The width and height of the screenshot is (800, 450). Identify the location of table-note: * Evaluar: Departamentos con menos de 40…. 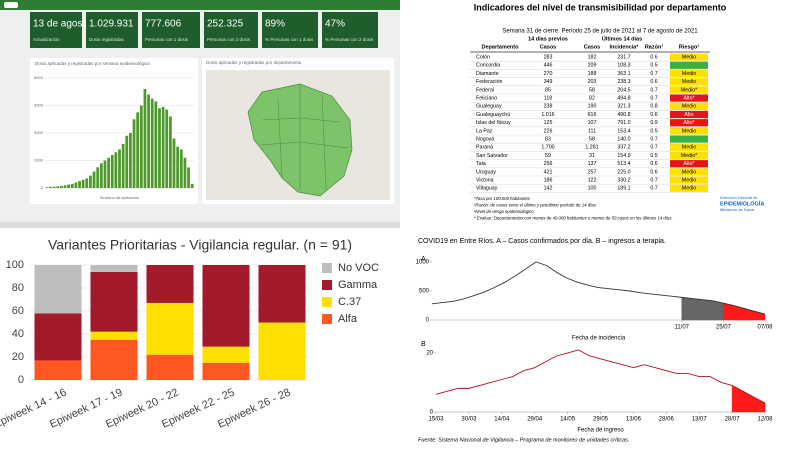
(573, 218).